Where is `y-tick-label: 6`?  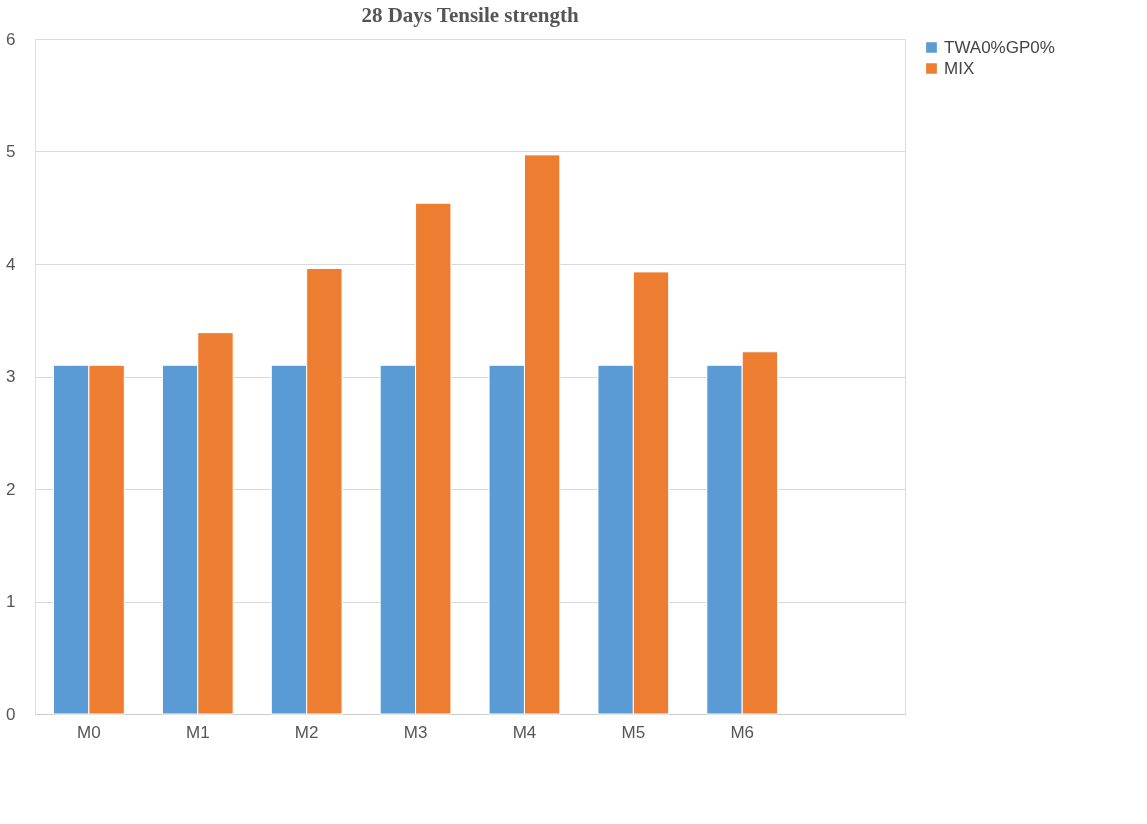
y-tick-label: 6 is located at coordinates (11, 39).